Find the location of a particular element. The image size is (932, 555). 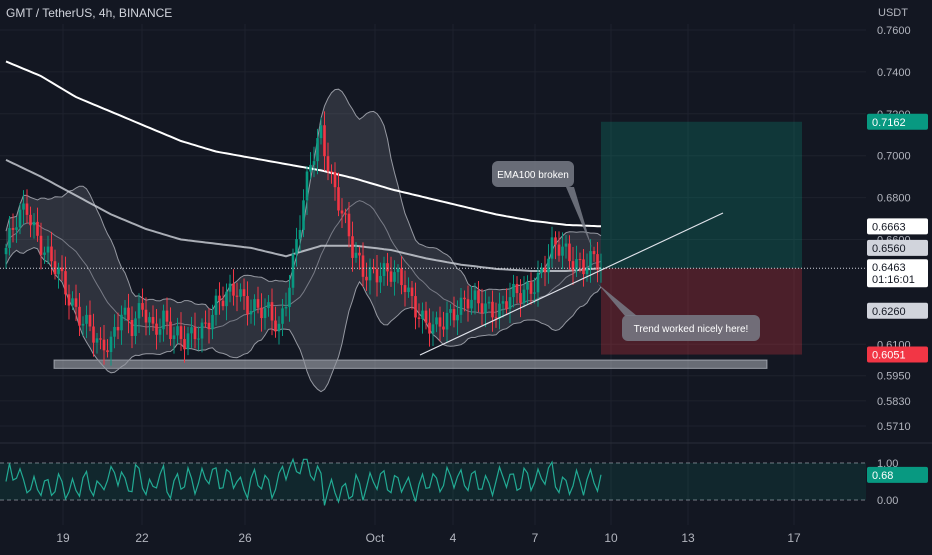

time-axis: 19 22 26 Oct 4 7 10 13 17 is located at coordinates (428, 538).